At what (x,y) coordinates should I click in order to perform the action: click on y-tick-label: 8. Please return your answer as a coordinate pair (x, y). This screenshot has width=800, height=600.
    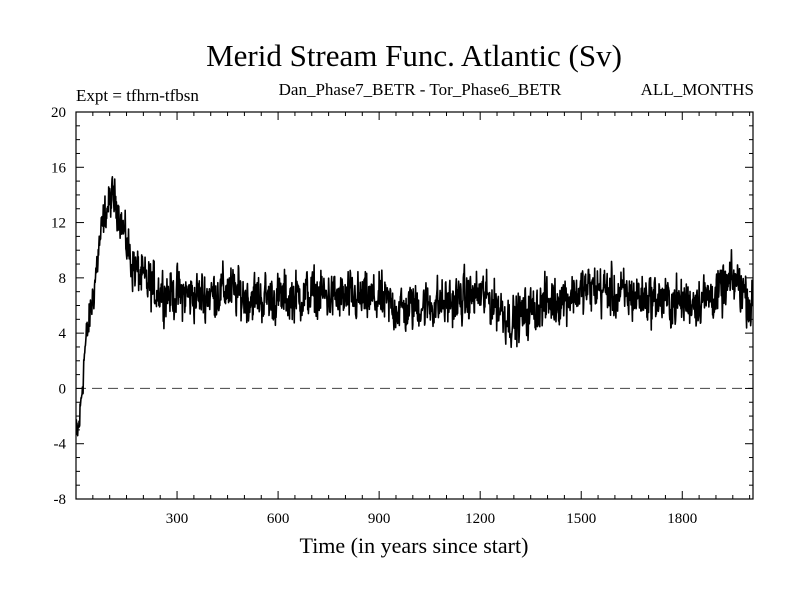
    Looking at the image, I should click on (63, 279).